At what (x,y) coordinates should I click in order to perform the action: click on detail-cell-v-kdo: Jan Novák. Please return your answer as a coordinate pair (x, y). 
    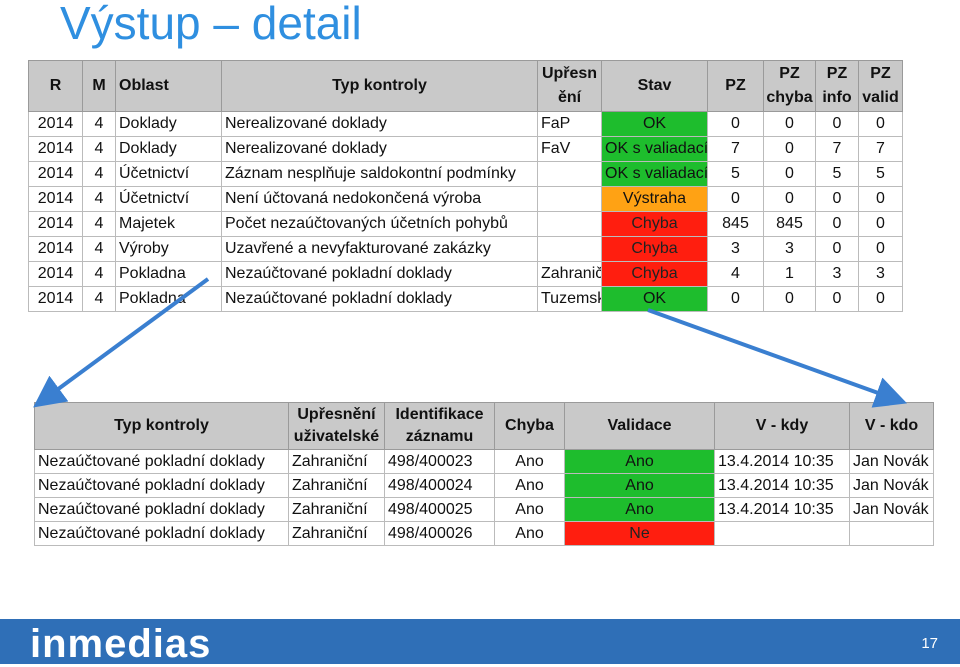
    Looking at the image, I should click on (891, 509).